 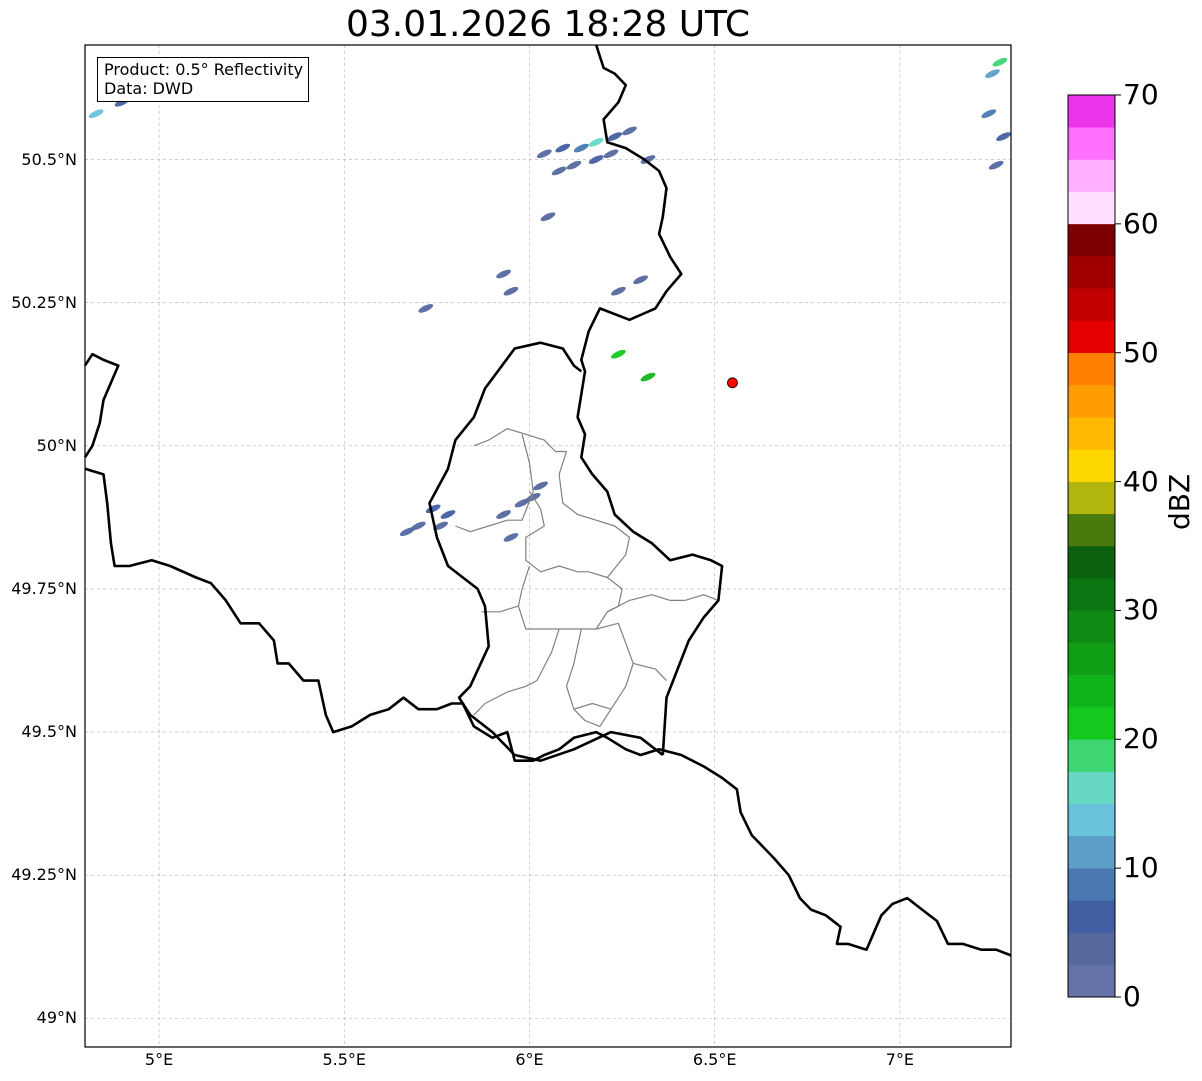 I want to click on map-title: 03.01.2026 18:28 UTC, so click(x=548, y=24).